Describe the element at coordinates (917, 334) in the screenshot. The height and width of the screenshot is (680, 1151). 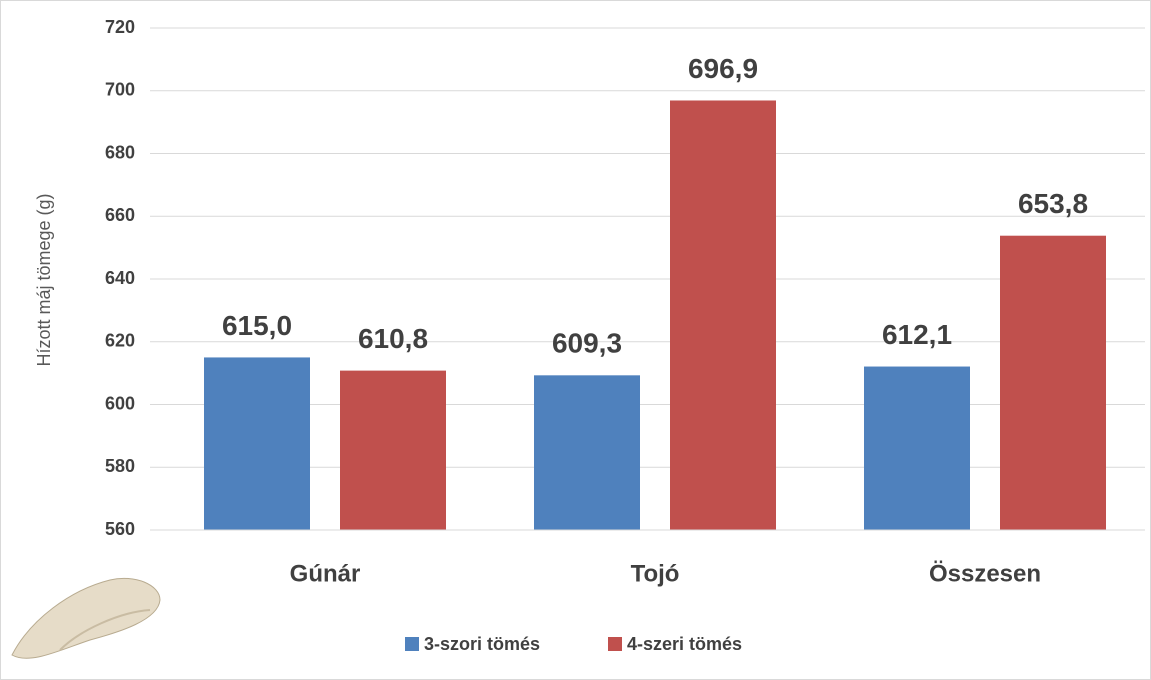
I see `value-label: 612,1` at that location.